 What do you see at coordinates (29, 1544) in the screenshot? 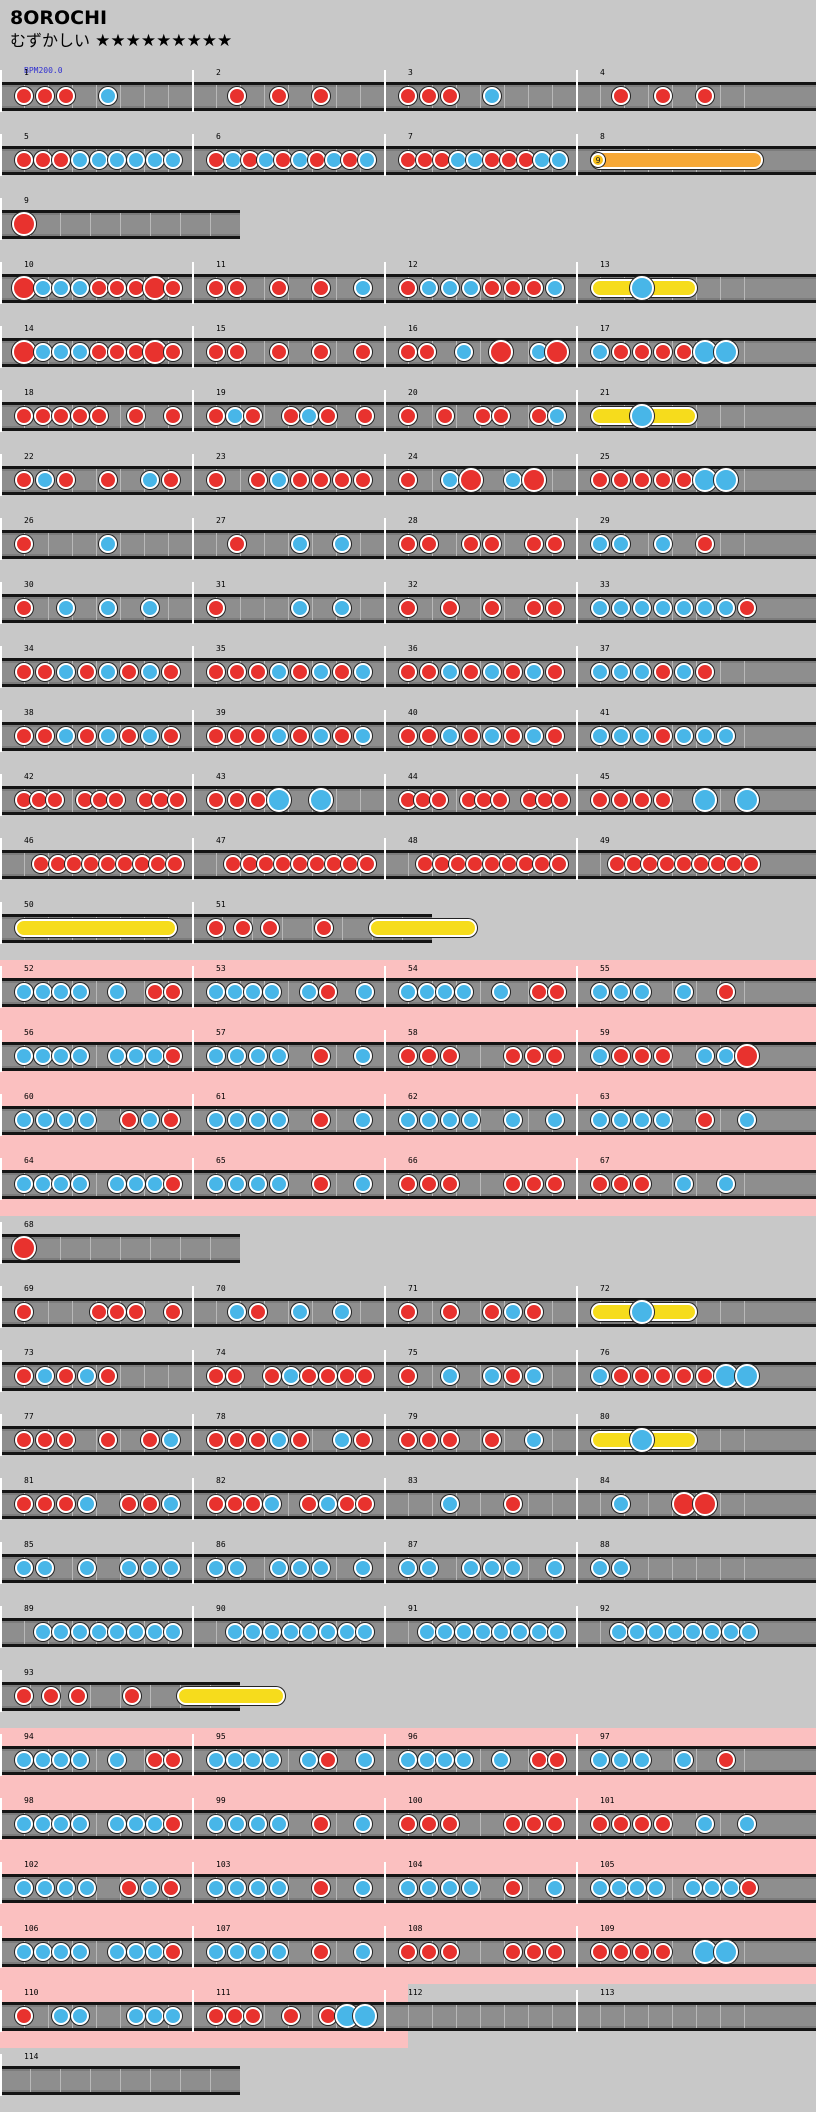
I see `measure-number: 85` at bounding box center [29, 1544].